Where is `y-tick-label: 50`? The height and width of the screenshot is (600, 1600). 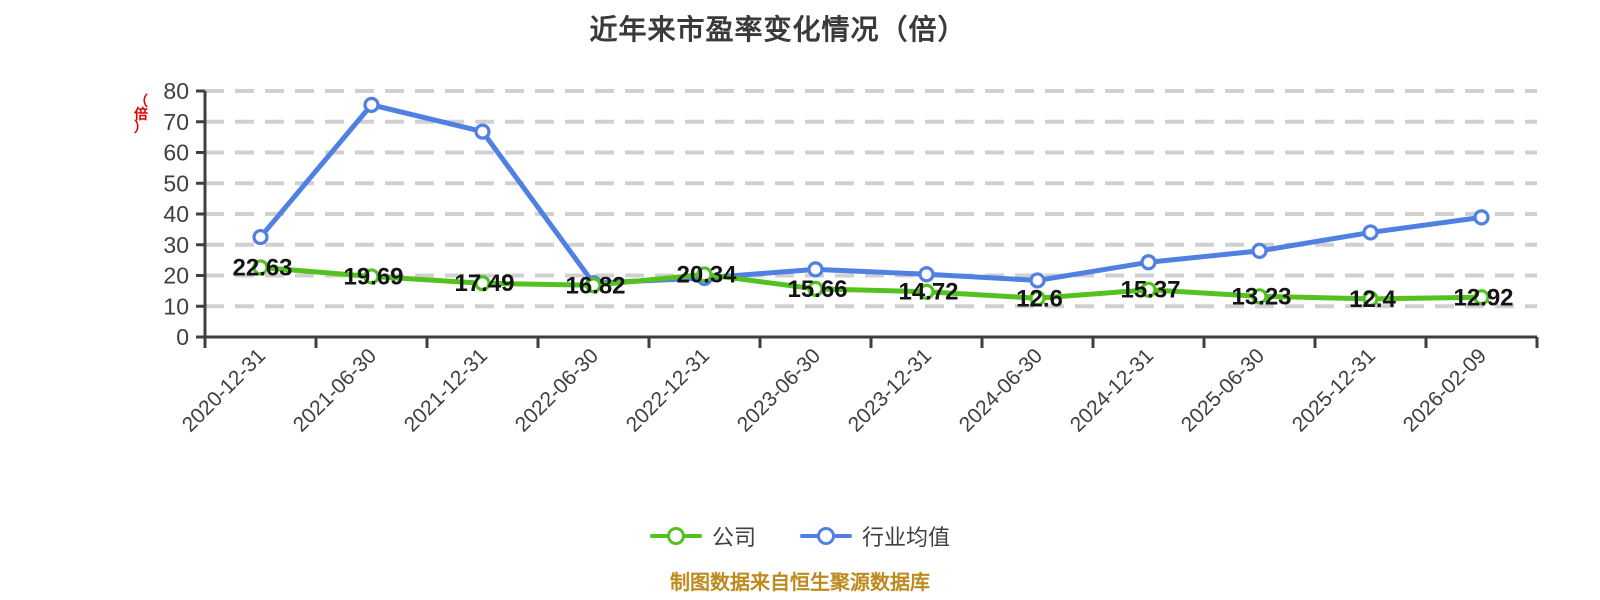 y-tick-label: 50 is located at coordinates (176, 183).